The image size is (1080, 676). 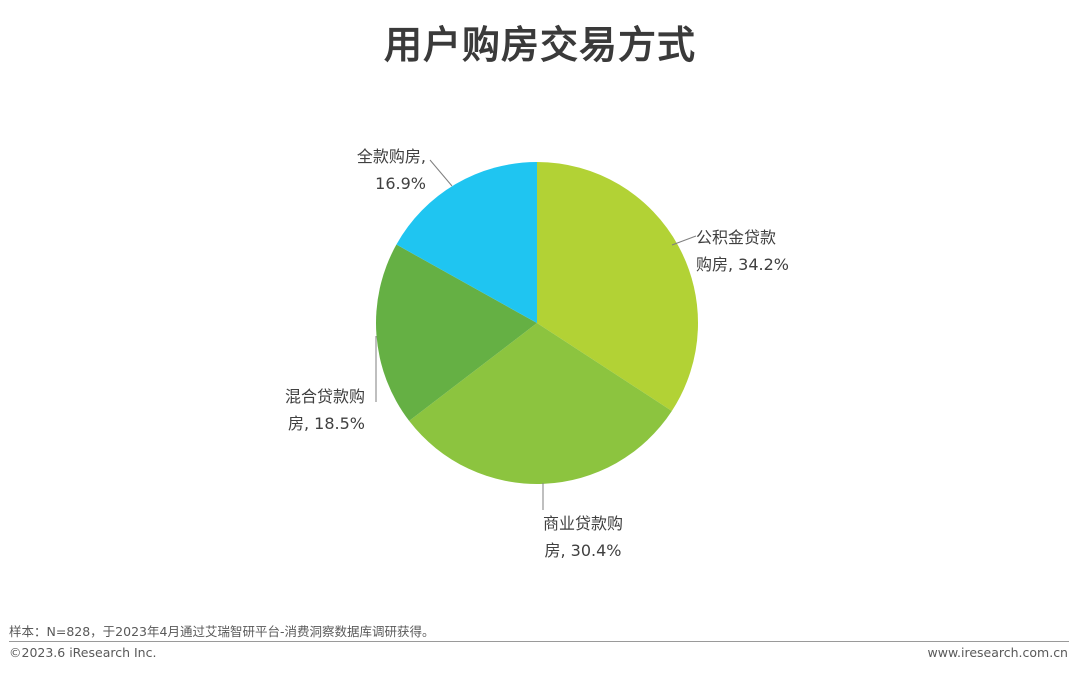 What do you see at coordinates (583, 523) in the screenshot?
I see `slice-label-line: 商业贷款购` at bounding box center [583, 523].